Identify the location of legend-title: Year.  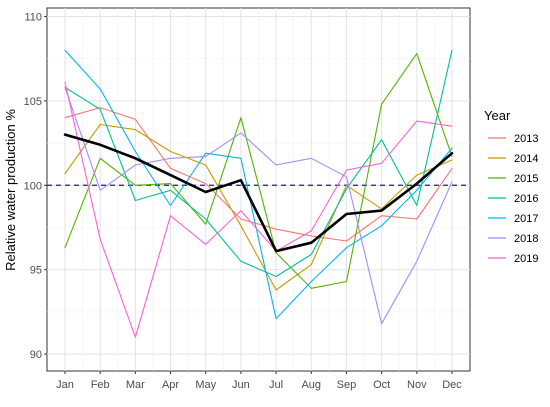
(497, 115).